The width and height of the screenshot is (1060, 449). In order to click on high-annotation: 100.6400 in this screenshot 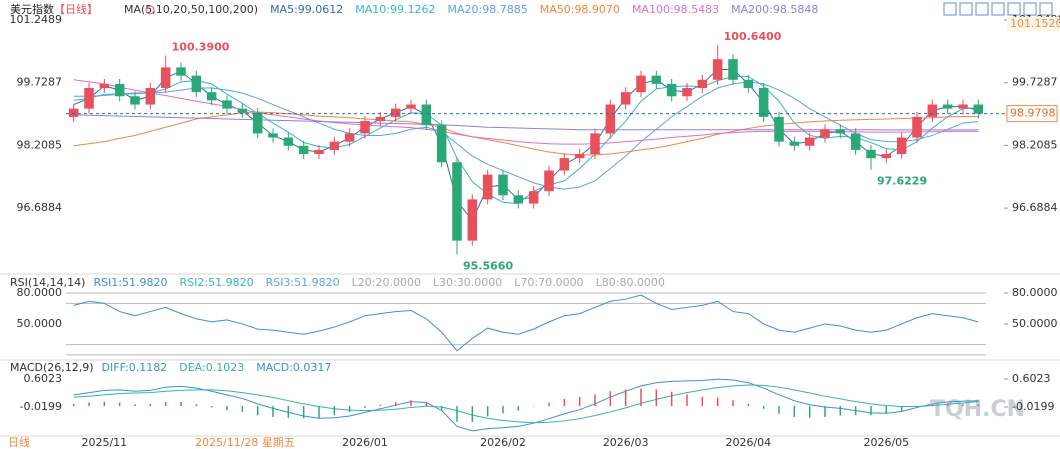, I will do `click(753, 36)`.